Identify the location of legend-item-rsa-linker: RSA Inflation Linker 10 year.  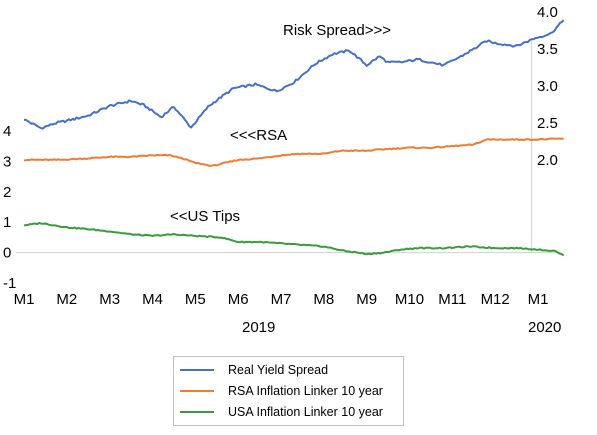
(281, 391).